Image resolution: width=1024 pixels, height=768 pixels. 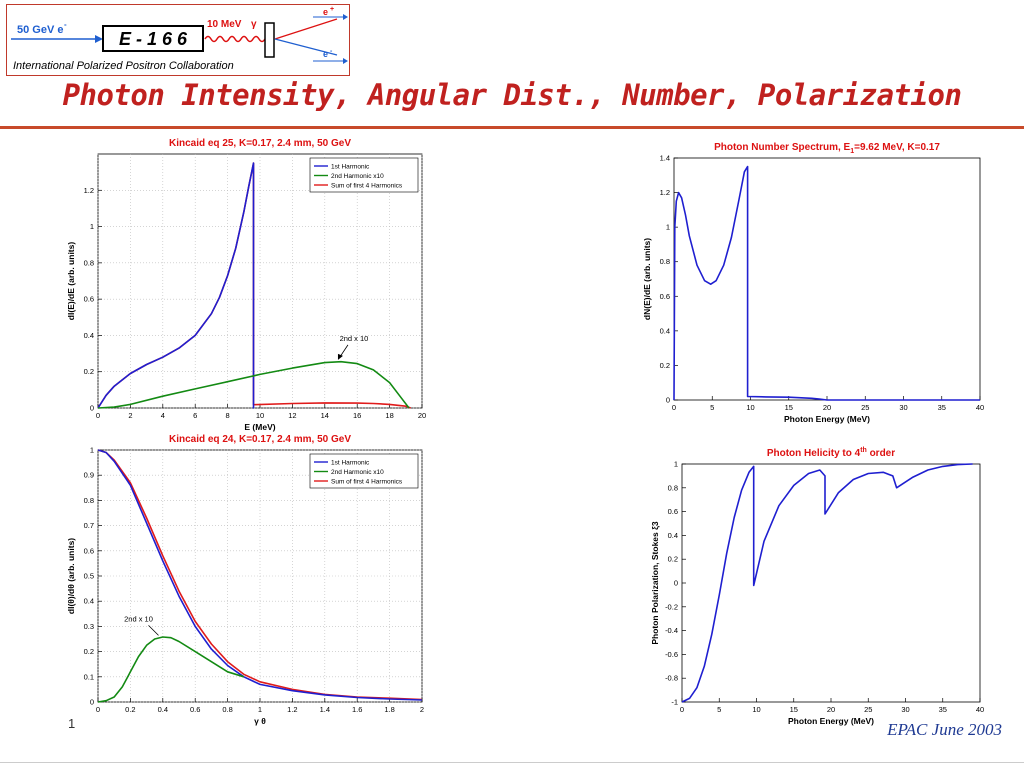 What do you see at coordinates (195, 709) in the screenshot?
I see `x-tick-label: 0.6` at bounding box center [195, 709].